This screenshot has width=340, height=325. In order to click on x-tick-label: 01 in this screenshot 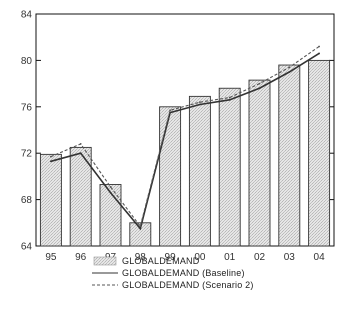, I will do `click(230, 257)`.